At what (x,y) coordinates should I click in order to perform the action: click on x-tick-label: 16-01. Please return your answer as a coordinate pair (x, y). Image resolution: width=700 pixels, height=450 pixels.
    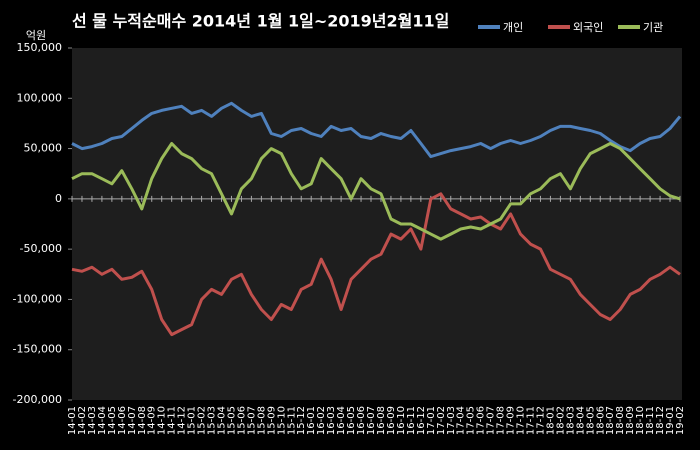
    Looking at the image, I should click on (311, 420).